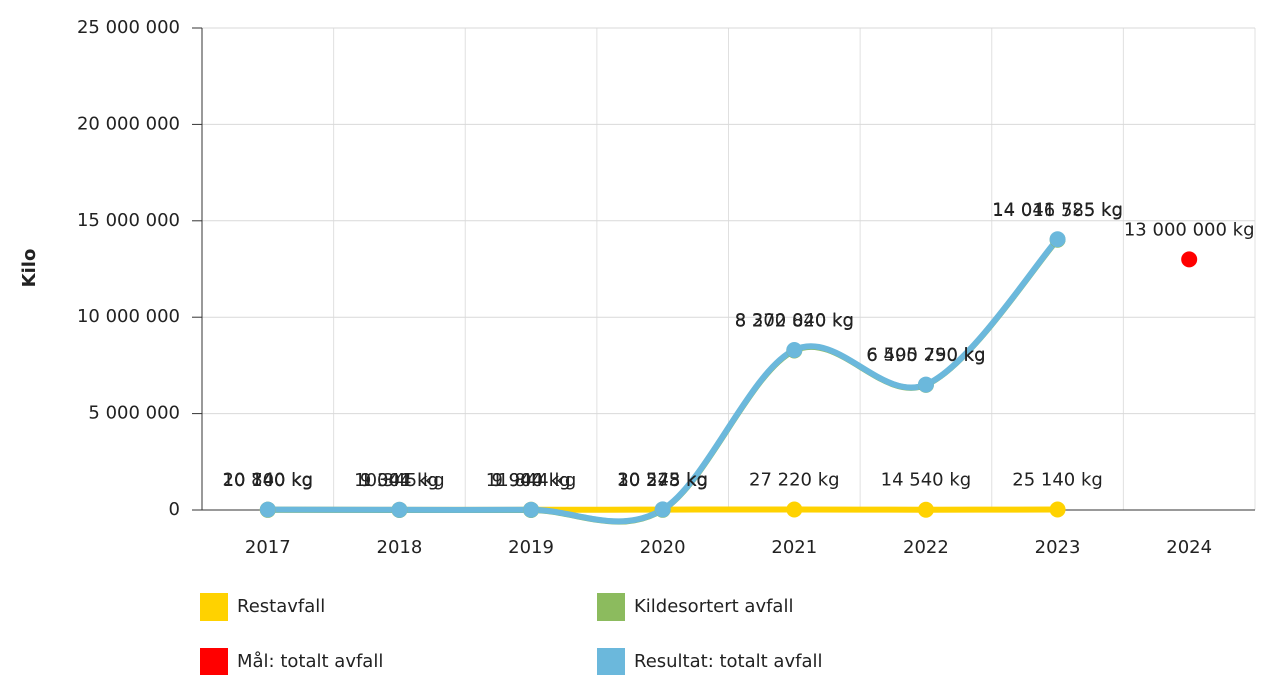  What do you see at coordinates (128, 316) in the screenshot?
I see `y-tick-label: 10 000 000` at bounding box center [128, 316].